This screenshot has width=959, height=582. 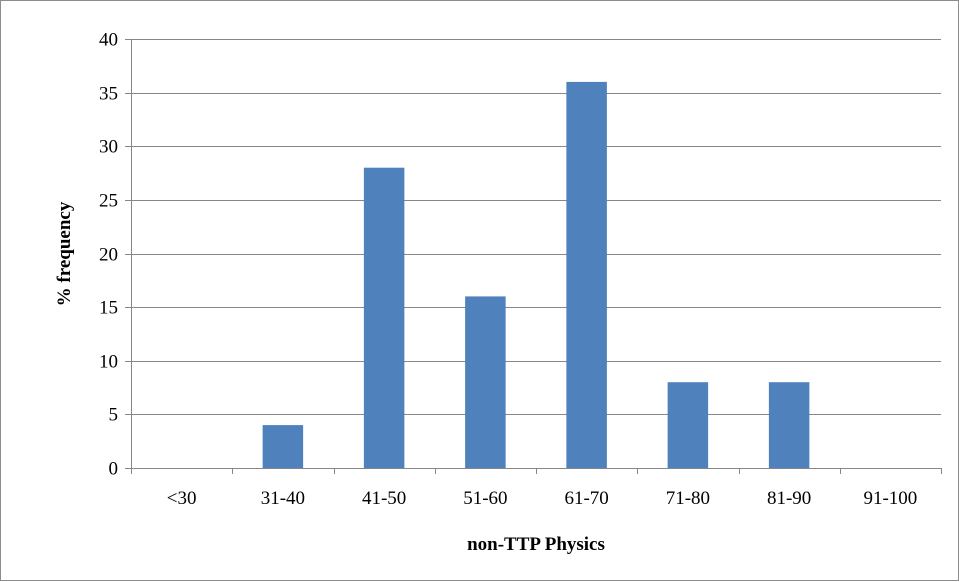 What do you see at coordinates (108, 308) in the screenshot?
I see `y-tick-label: 15` at bounding box center [108, 308].